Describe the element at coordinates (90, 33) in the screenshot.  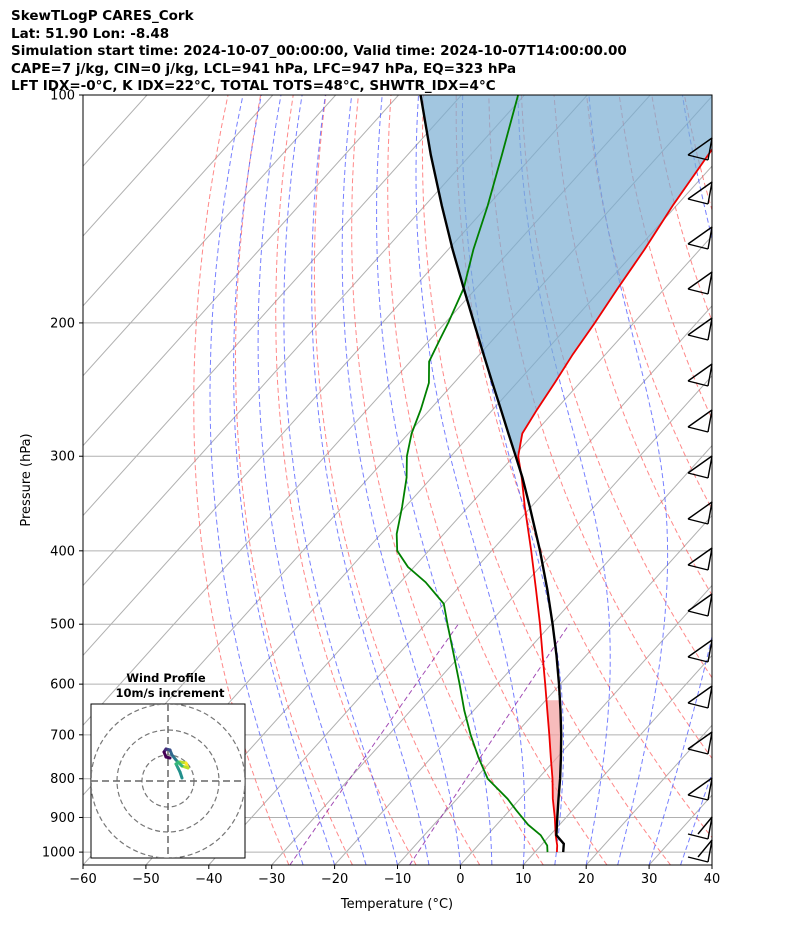
I see `location-line: Lat: 51.90 Lon: -8.48` at that location.